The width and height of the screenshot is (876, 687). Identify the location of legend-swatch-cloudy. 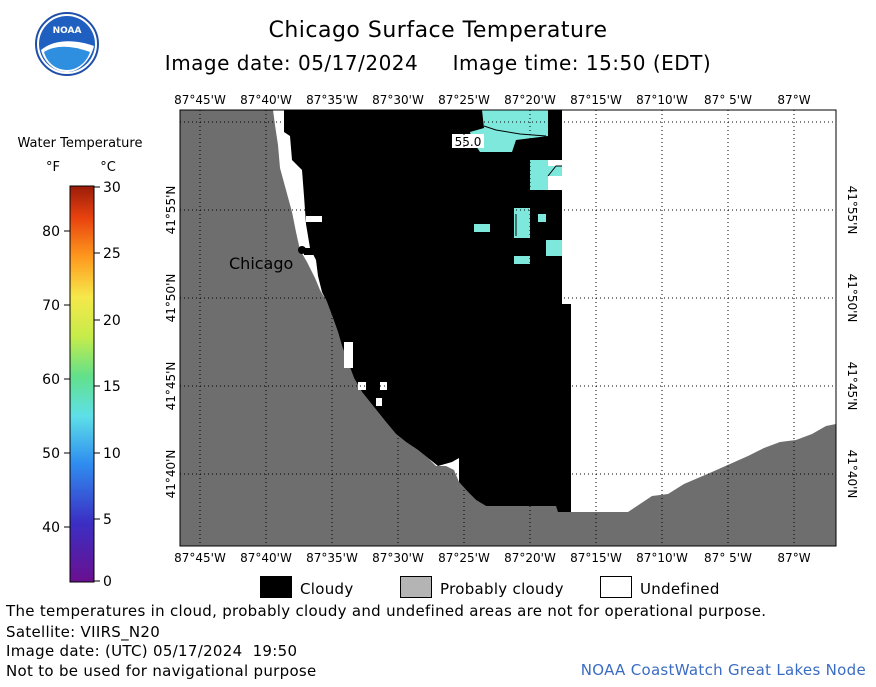
(276, 587).